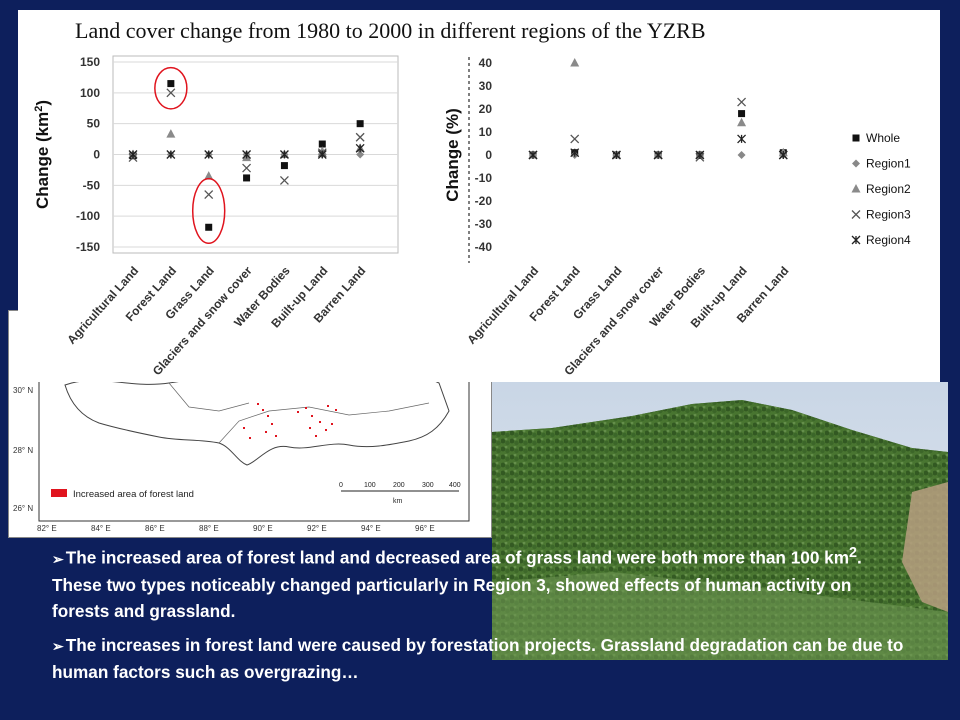  What do you see at coordinates (484, 178) in the screenshot?
I see `y-tick-label: -10` at bounding box center [484, 178].